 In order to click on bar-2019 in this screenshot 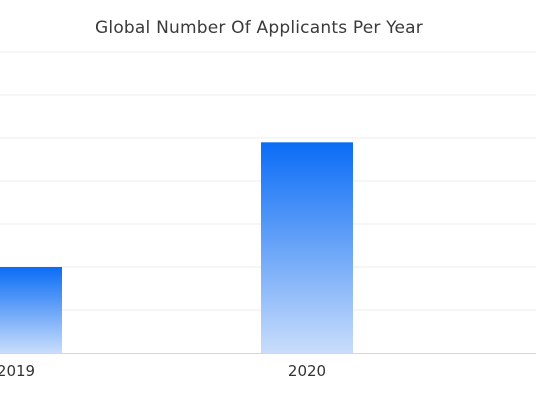, I will do `click(31, 310)`.